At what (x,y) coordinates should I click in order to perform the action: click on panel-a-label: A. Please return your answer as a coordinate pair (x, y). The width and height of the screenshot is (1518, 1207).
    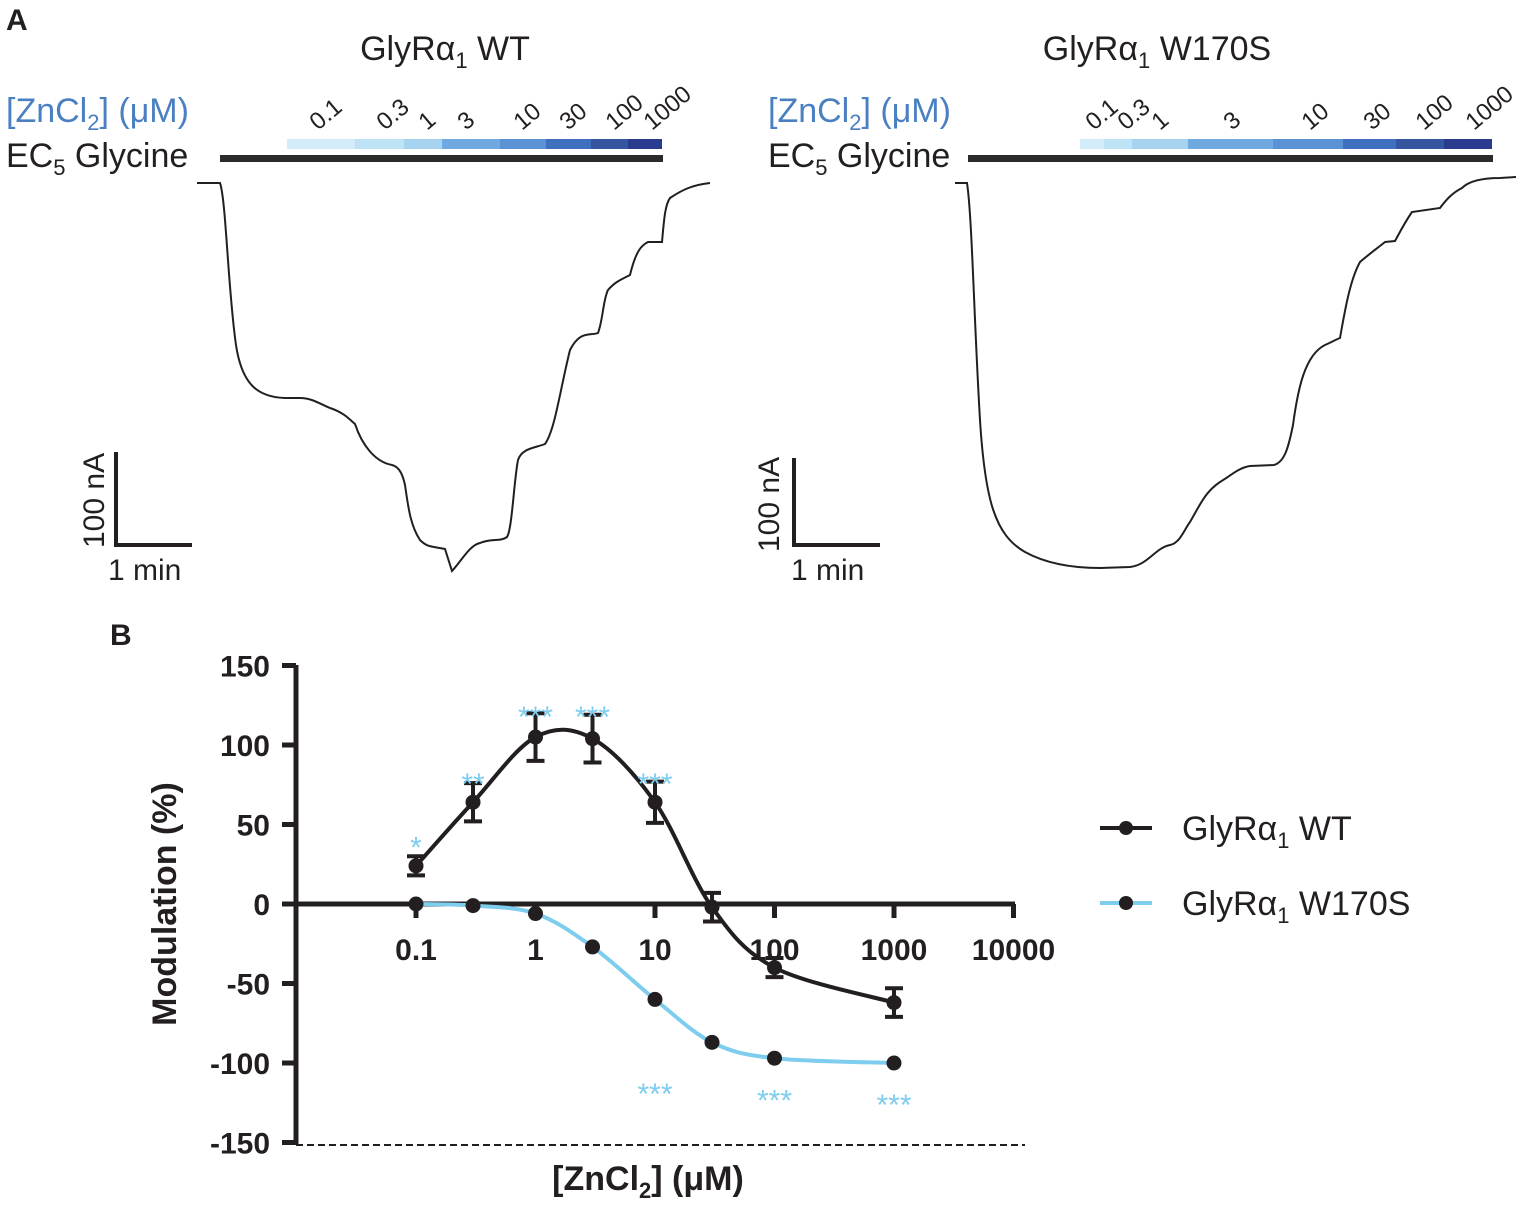
    Looking at the image, I should click on (17, 20).